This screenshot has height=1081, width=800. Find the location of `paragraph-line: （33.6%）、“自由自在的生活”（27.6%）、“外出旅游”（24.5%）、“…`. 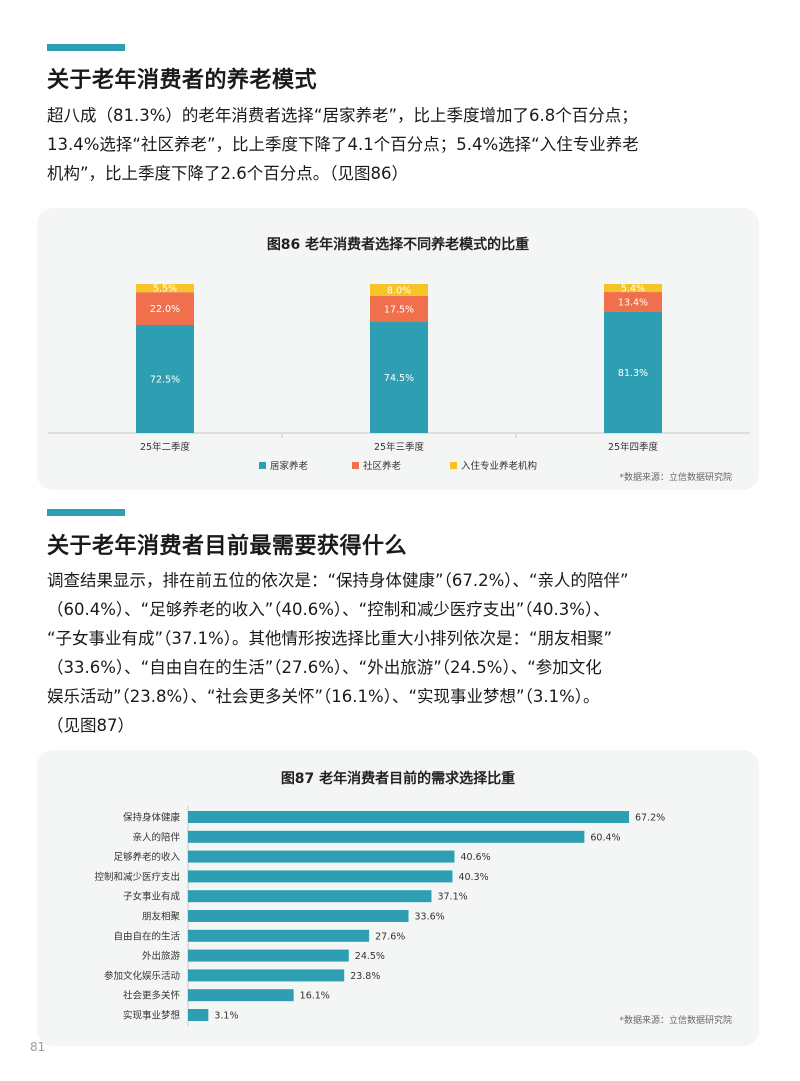

paragraph-line: （33.6%）、“自由自在的生活”（27.6%）、“外出旅游”（24.5%）、“… is located at coordinates (324, 667).